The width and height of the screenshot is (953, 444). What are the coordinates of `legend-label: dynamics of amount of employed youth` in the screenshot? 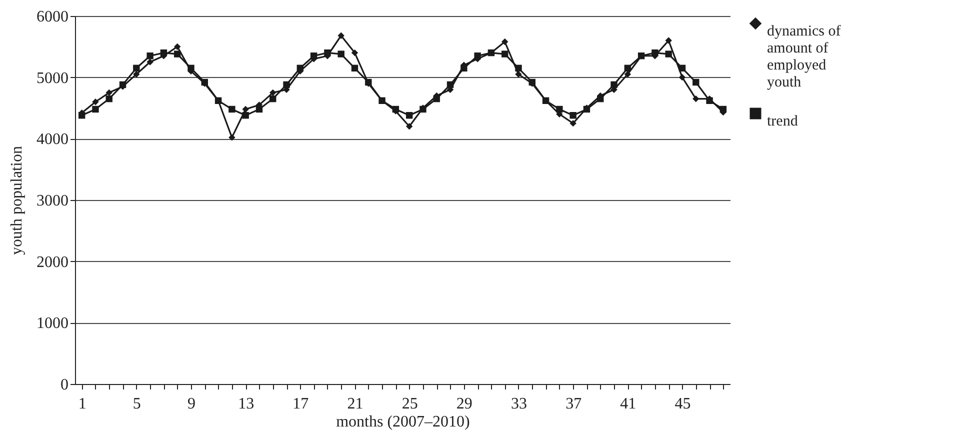 It's located at (804, 57).